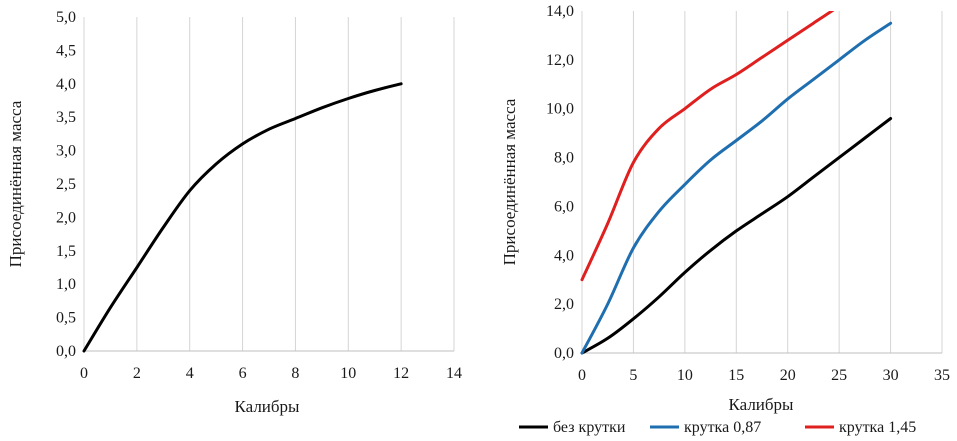 The image size is (957, 441). Describe the element at coordinates (736, 375) in the screenshot. I see `right-x-tick-label: 15` at that location.